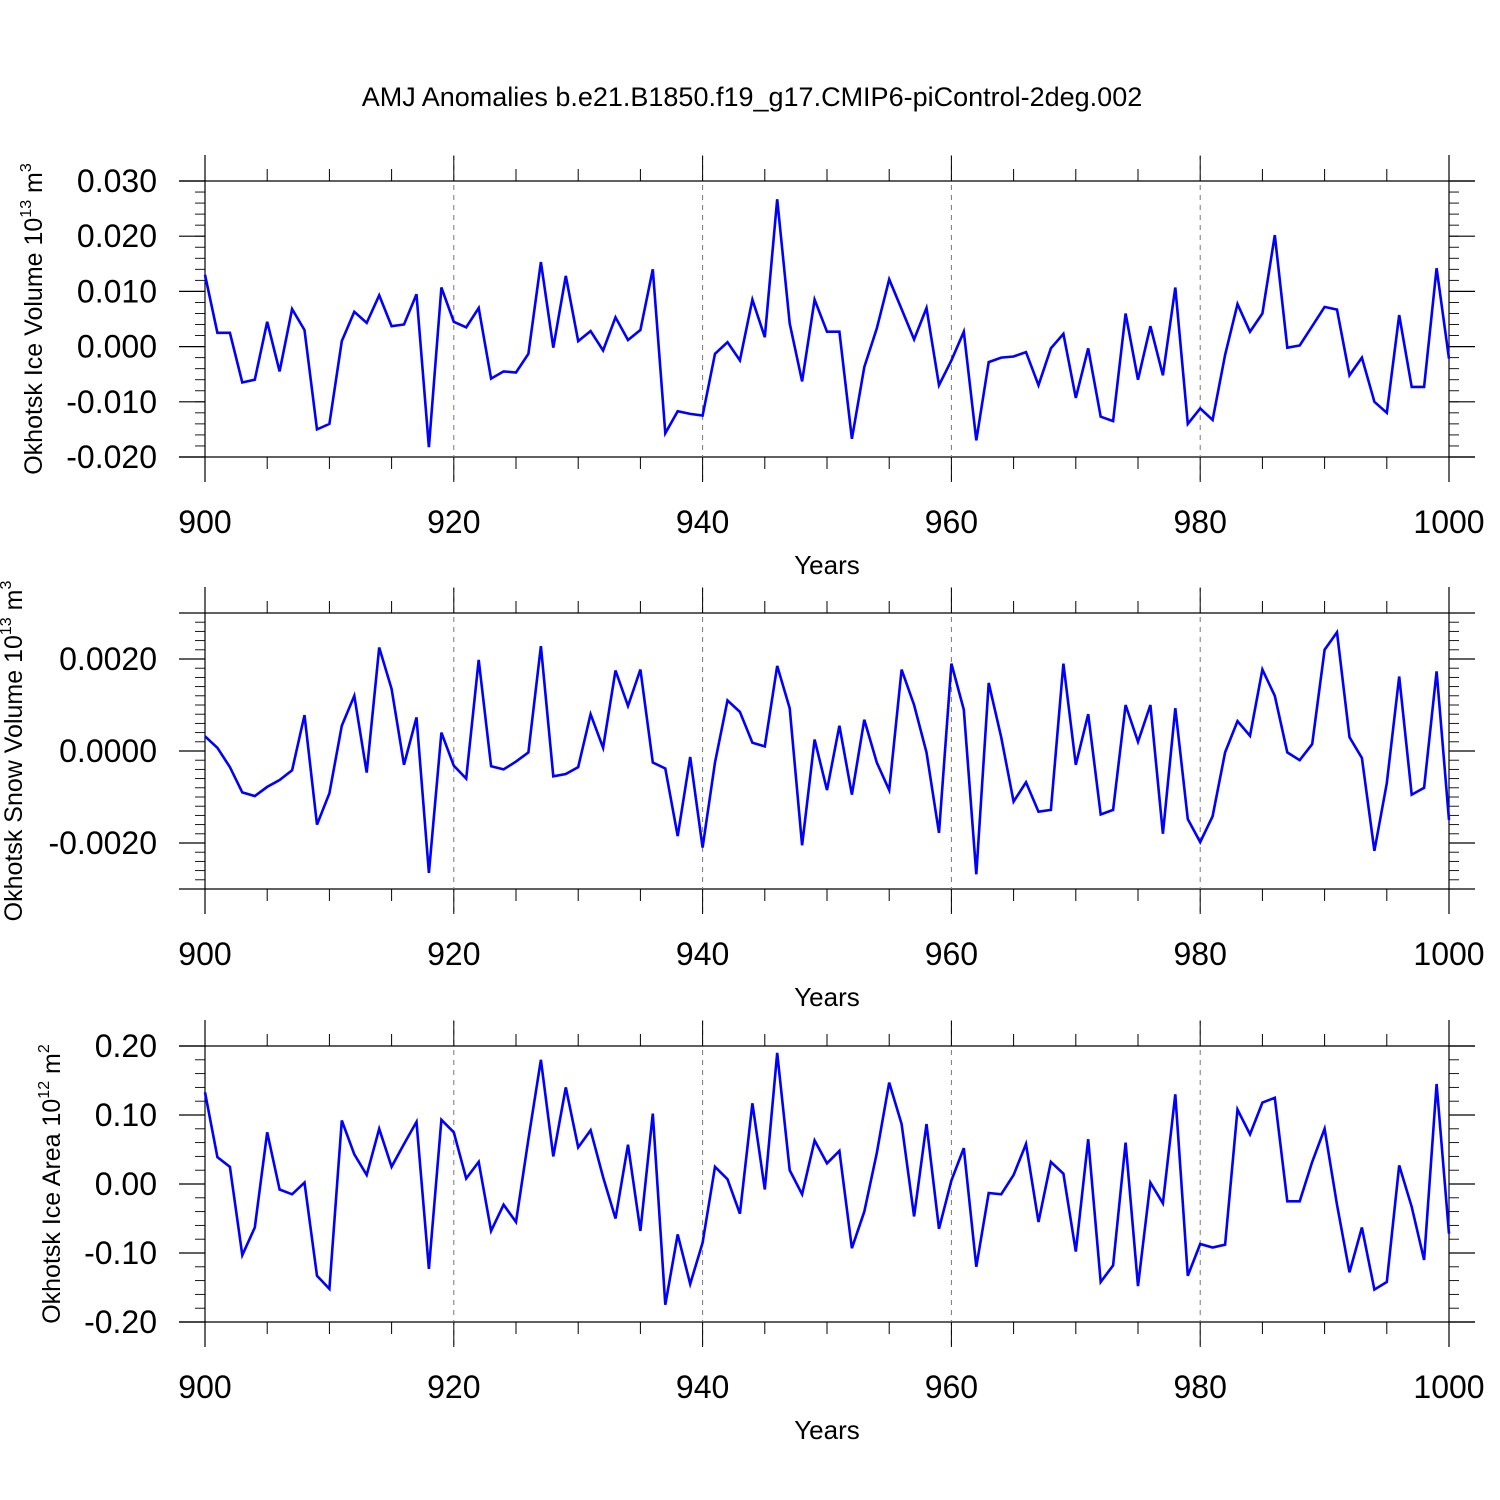  I want to click on x-tick-label: 1000, so click(1448, 1387).